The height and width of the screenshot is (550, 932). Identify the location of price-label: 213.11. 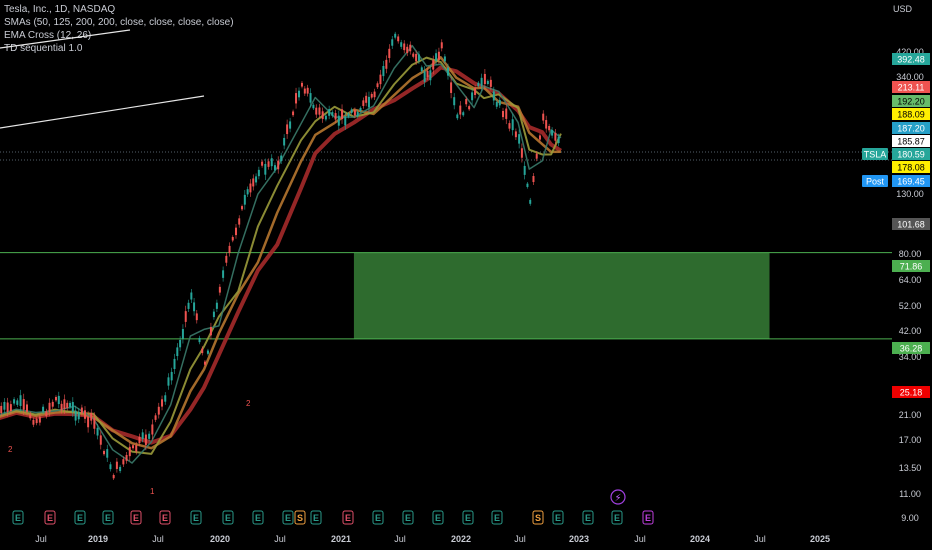
(911, 88).